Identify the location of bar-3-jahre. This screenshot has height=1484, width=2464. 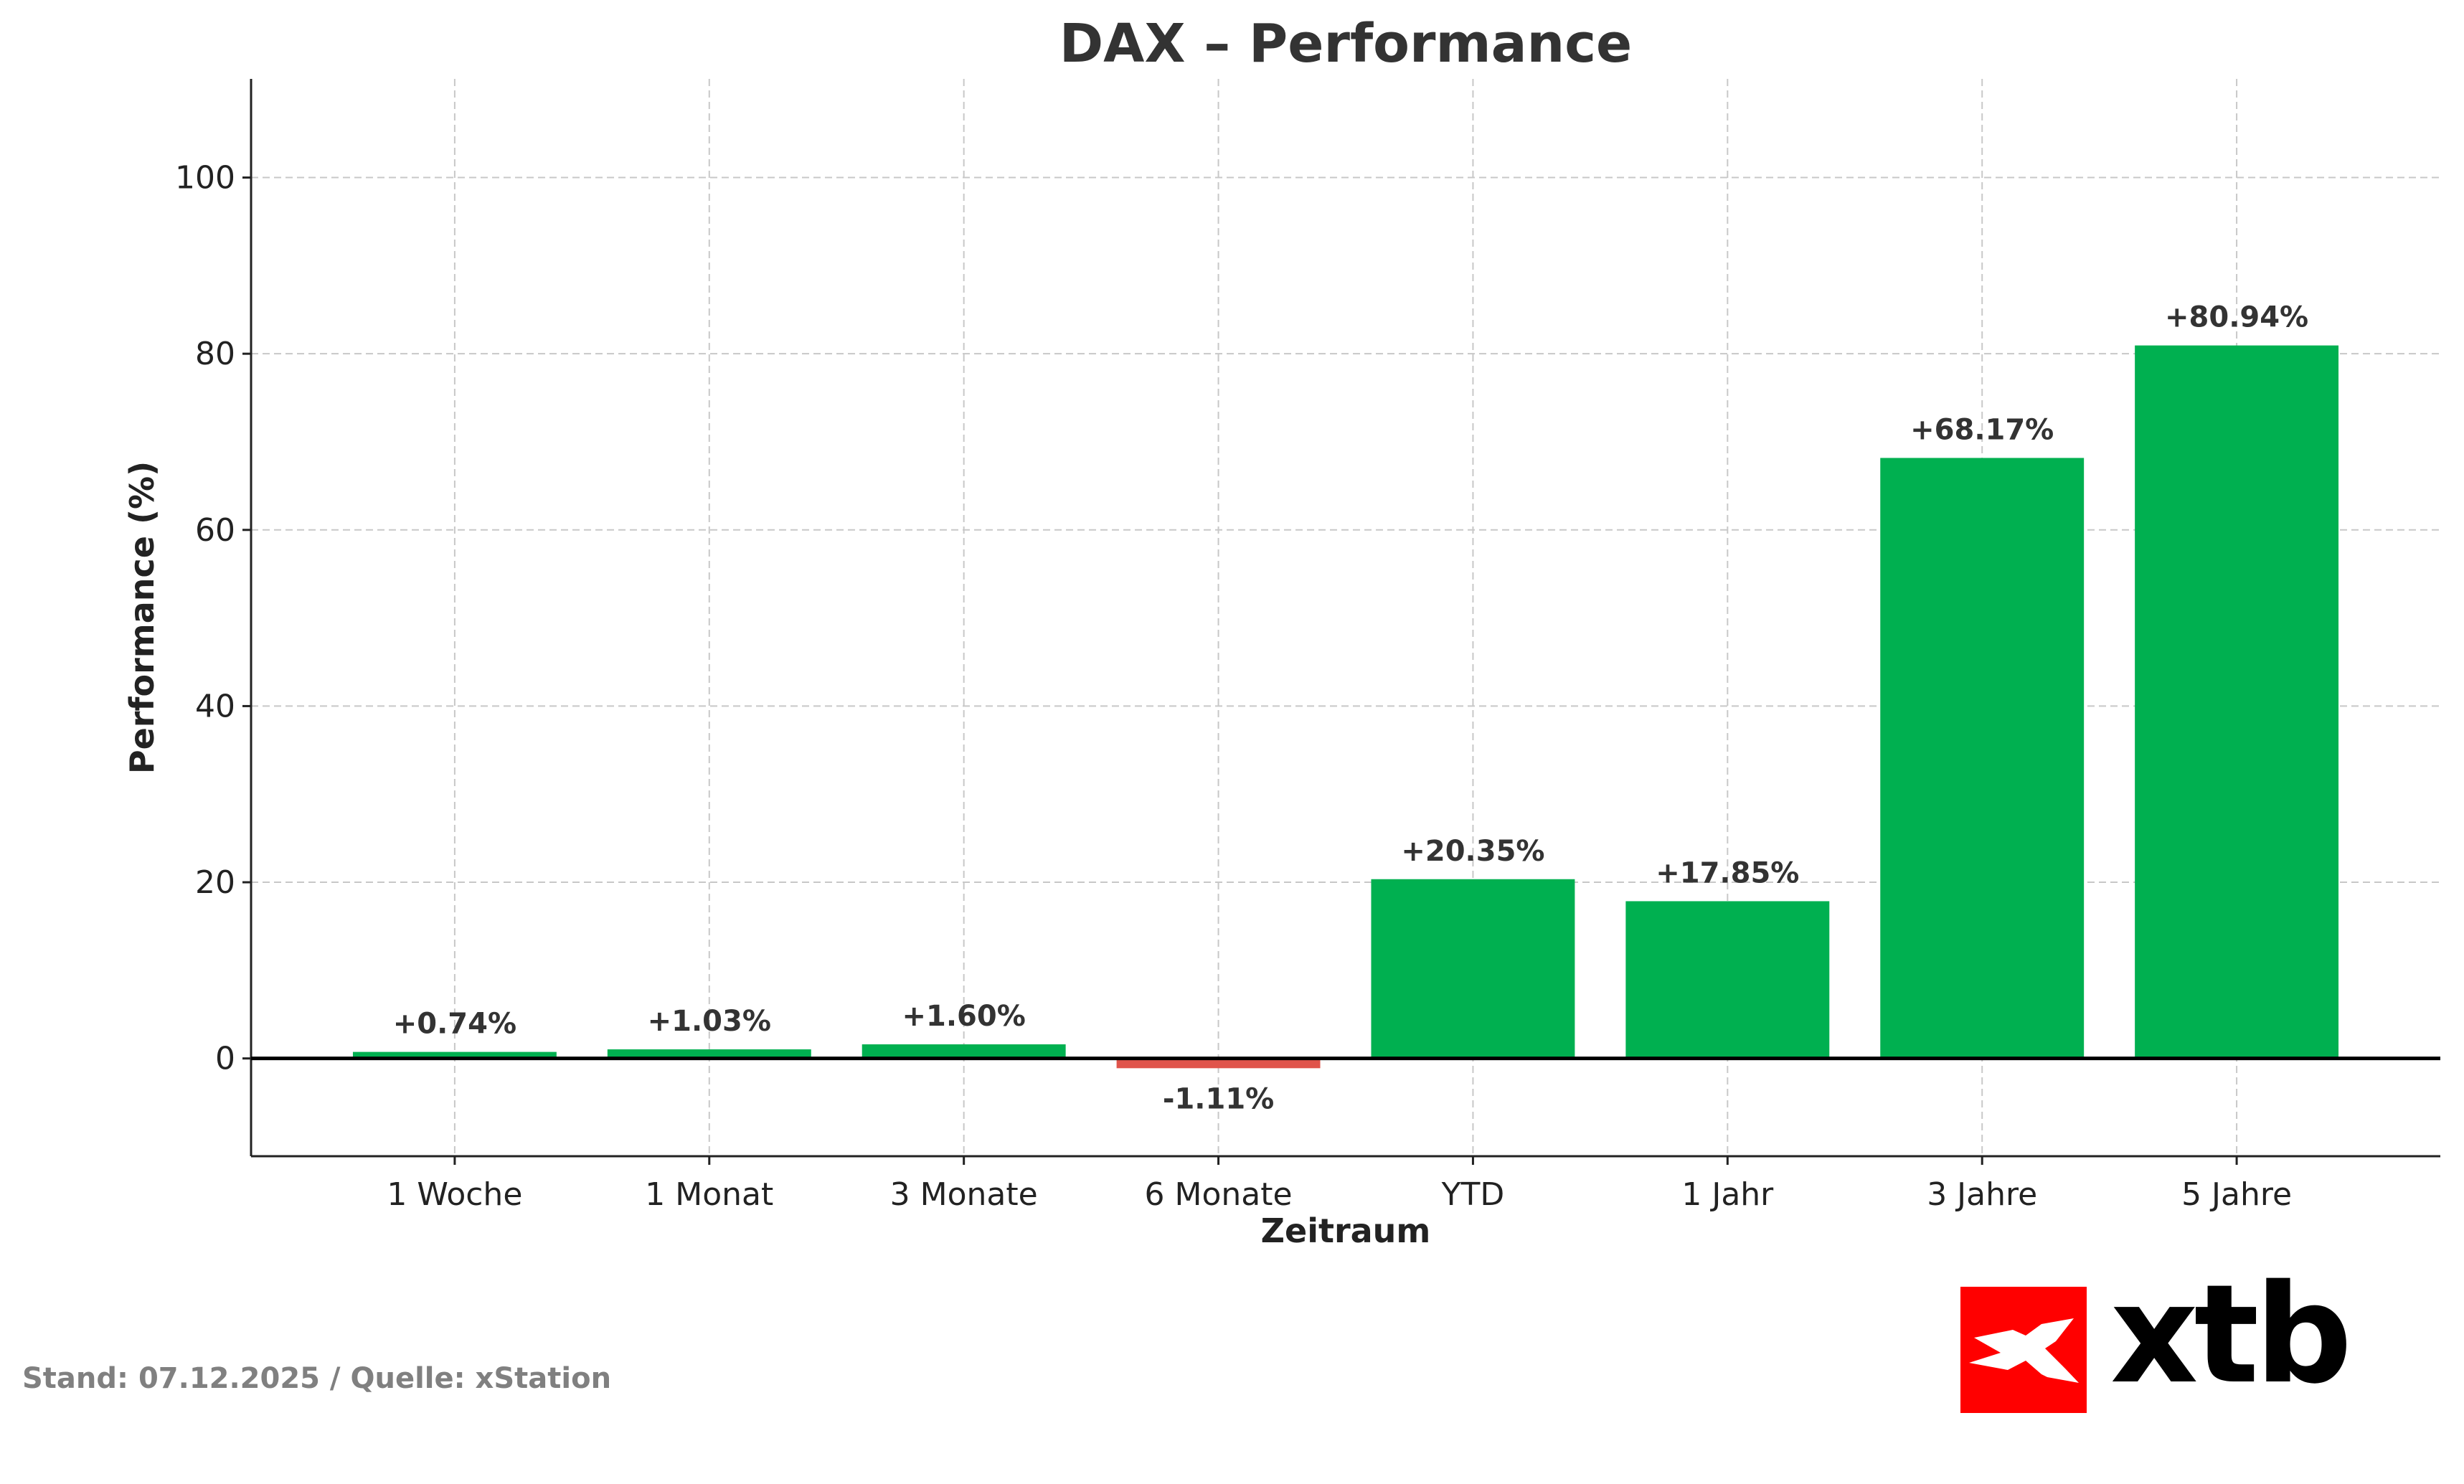
(1982, 758).